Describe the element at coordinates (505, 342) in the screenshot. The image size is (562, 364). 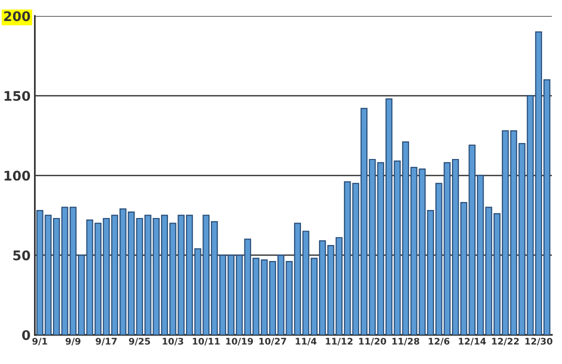
I see `x-tick-label: 12/22` at that location.